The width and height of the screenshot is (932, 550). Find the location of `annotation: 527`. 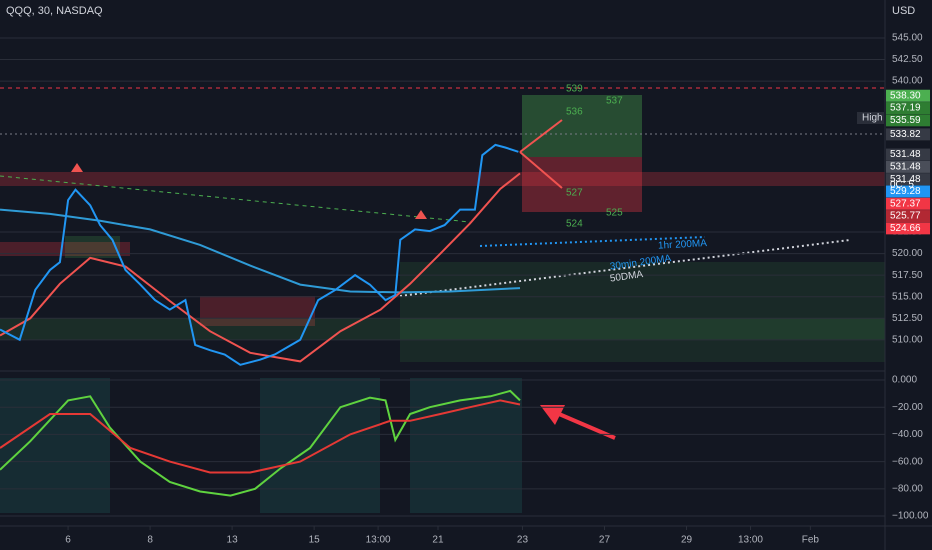

annotation: 527 is located at coordinates (574, 193).